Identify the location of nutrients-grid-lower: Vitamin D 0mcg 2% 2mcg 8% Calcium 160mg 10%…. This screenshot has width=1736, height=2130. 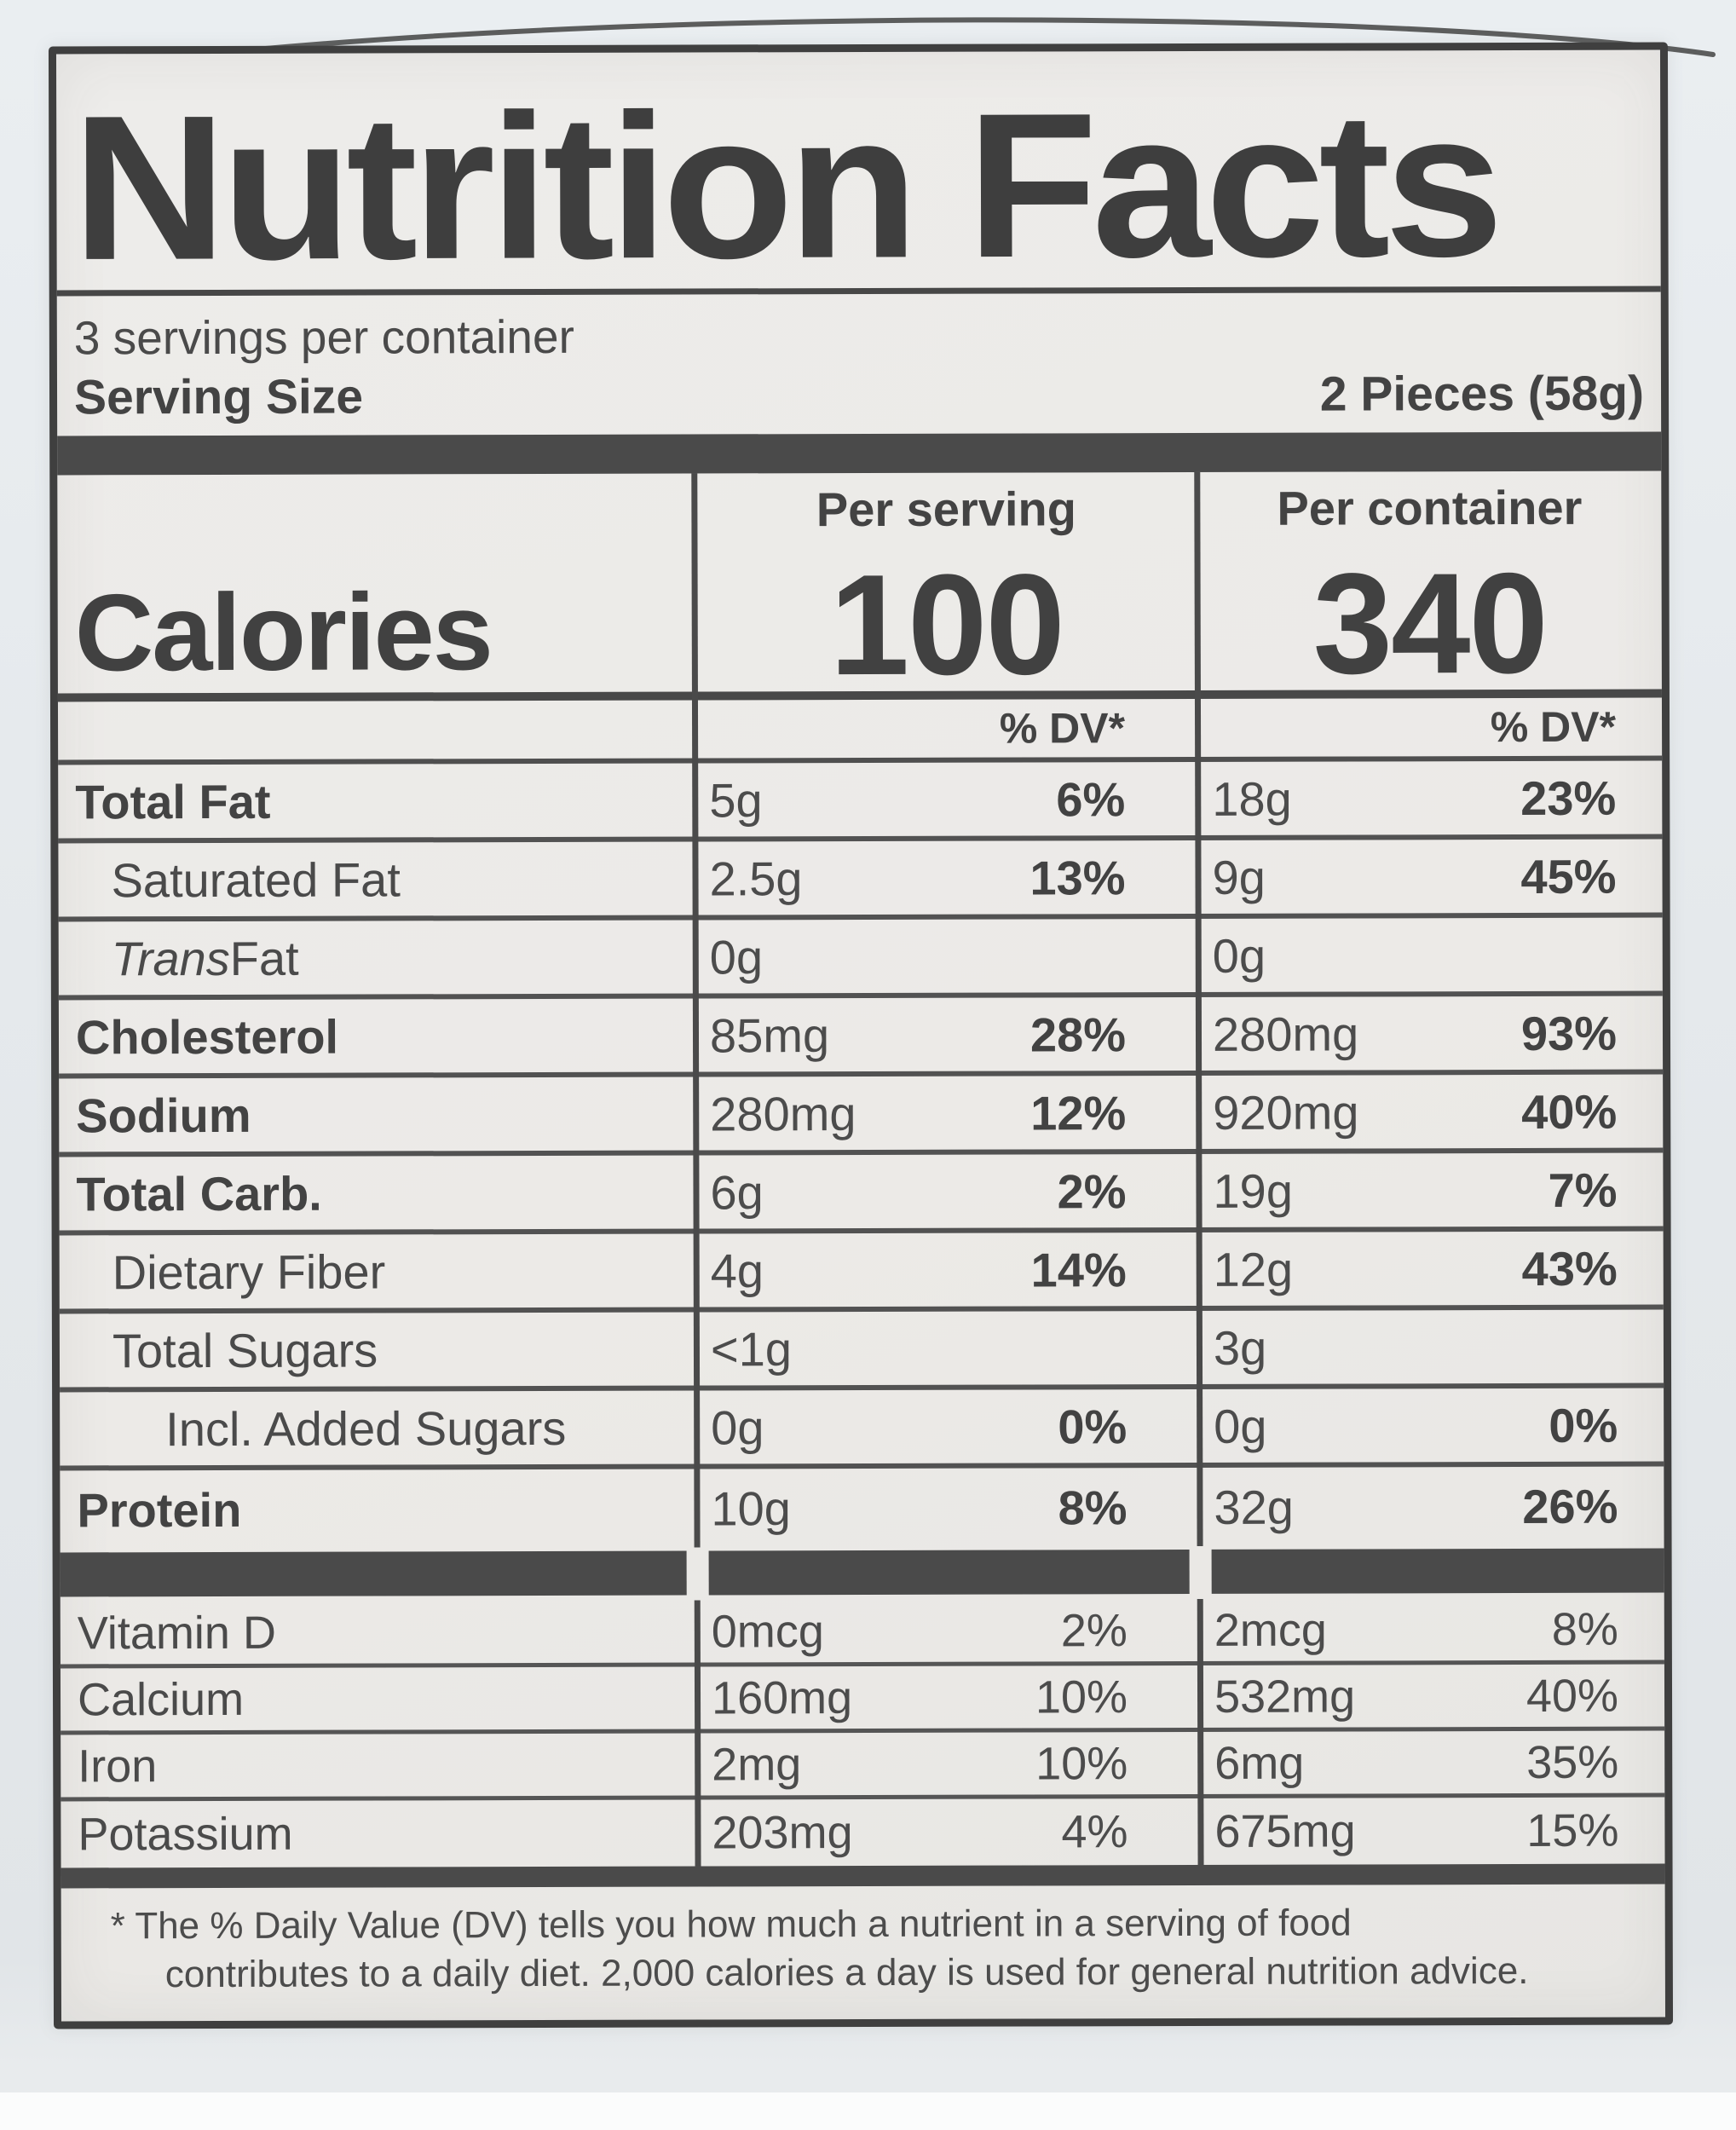
(862, 1732).